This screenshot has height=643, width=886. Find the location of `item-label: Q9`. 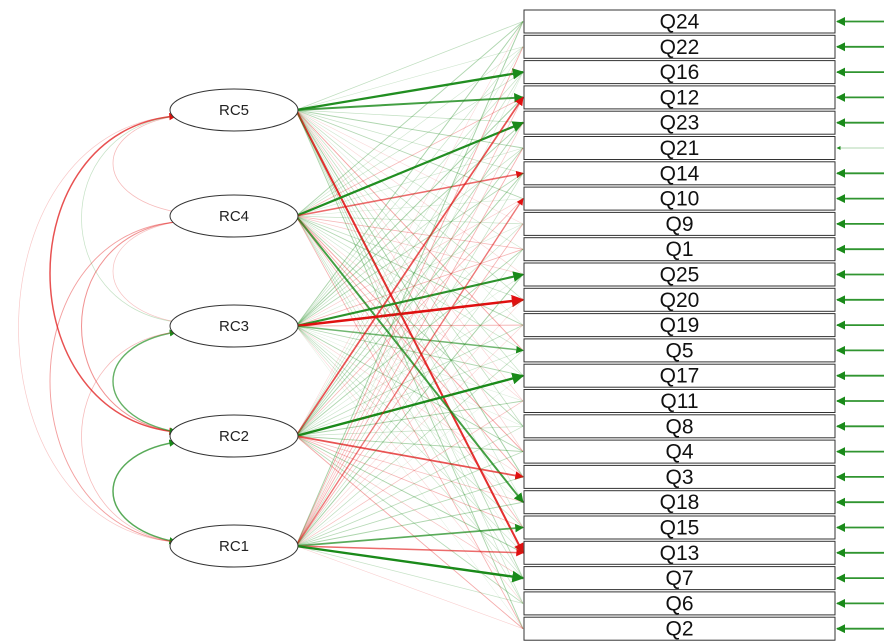

item-label: Q9 is located at coordinates (679, 224).